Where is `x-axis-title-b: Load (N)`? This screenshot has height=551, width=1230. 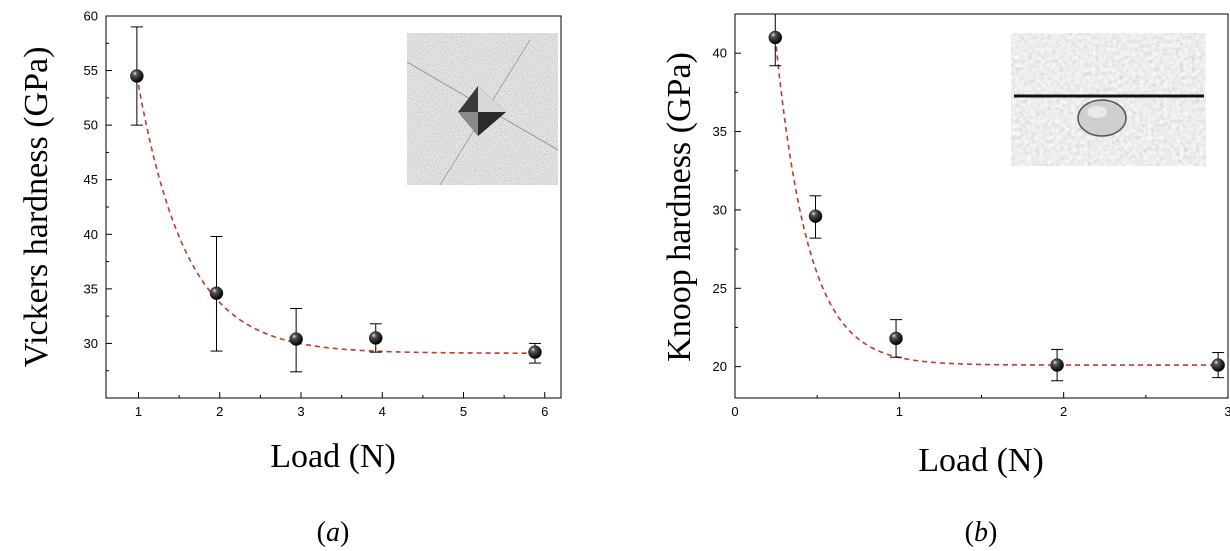 x-axis-title-b: Load (N) is located at coordinates (981, 460).